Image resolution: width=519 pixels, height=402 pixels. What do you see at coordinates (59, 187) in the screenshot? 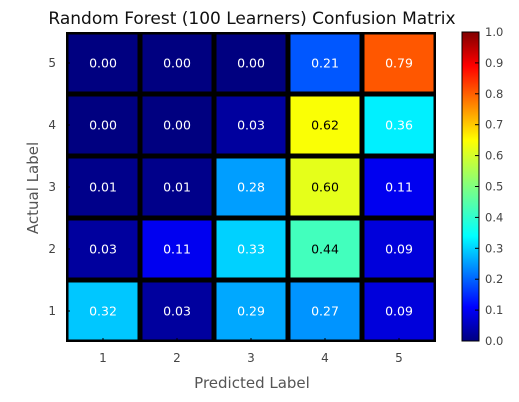
I see `y-axis-ticks: 5 4 3 2 1` at bounding box center [59, 187].